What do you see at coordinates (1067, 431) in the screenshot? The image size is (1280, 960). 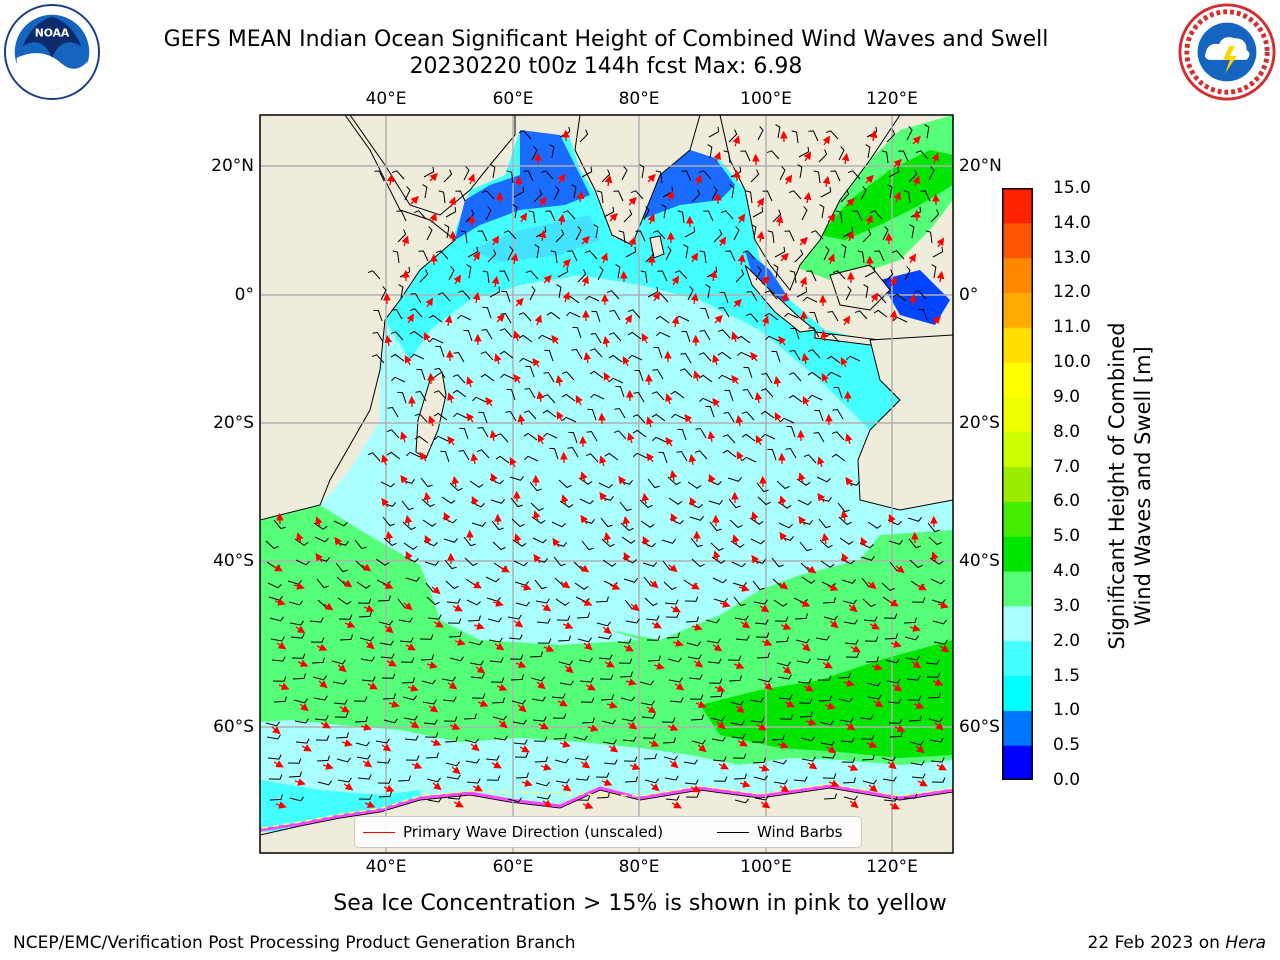 I see `colorbar-tick-label: 8.0` at bounding box center [1067, 431].